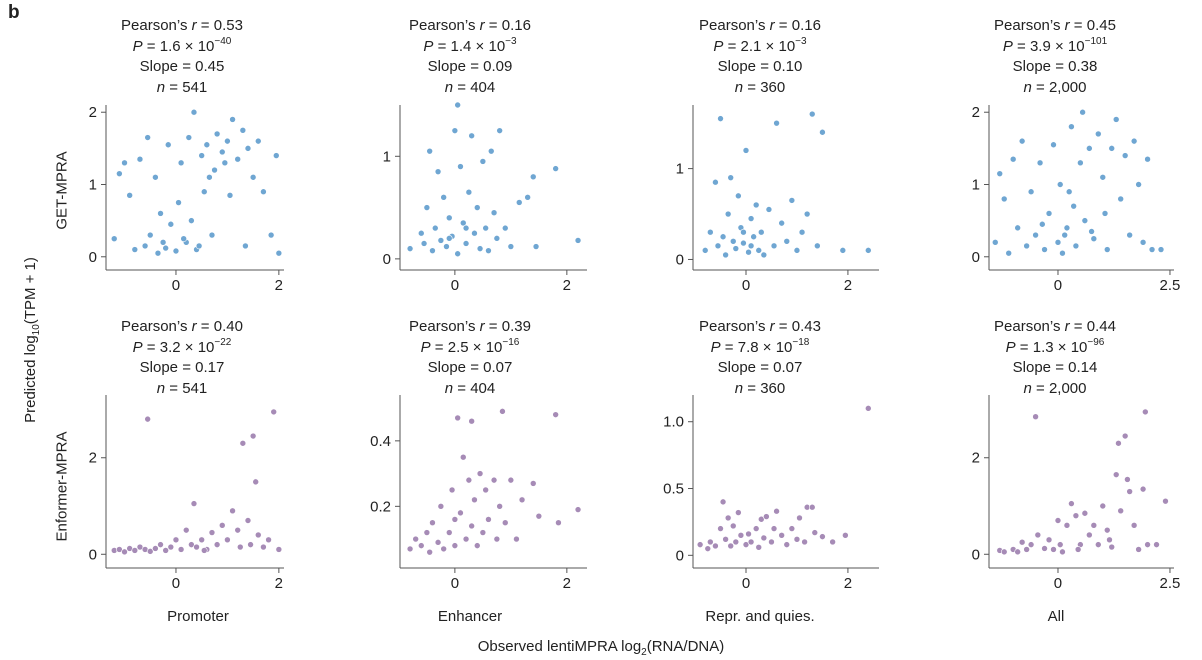 This screenshot has width=1202, height=660. I want to click on pearson-r: Pearson’s r = 0.39, so click(470, 326).